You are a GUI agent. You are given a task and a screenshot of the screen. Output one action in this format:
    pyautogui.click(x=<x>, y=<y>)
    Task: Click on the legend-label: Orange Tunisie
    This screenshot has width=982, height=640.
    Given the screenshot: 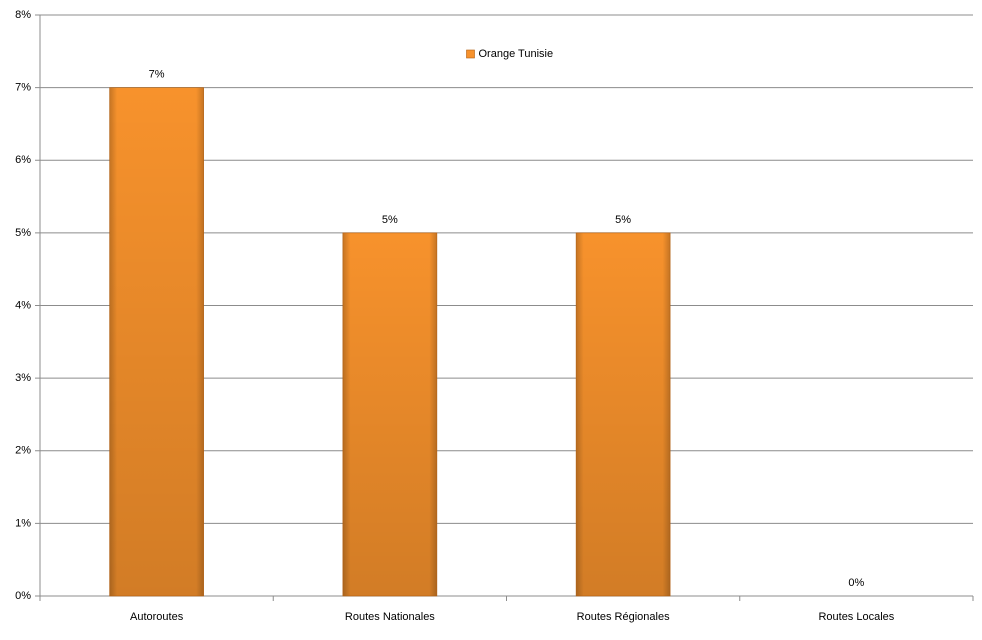 What is the action you would take?
    pyautogui.click(x=516, y=54)
    